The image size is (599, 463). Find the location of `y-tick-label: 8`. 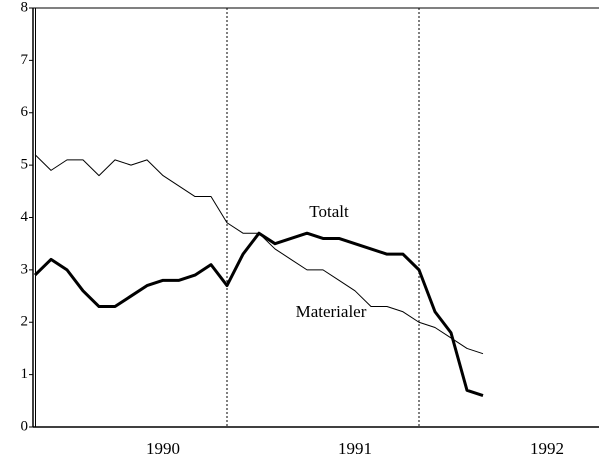

y-tick-label: 8 is located at coordinates (25, 7).